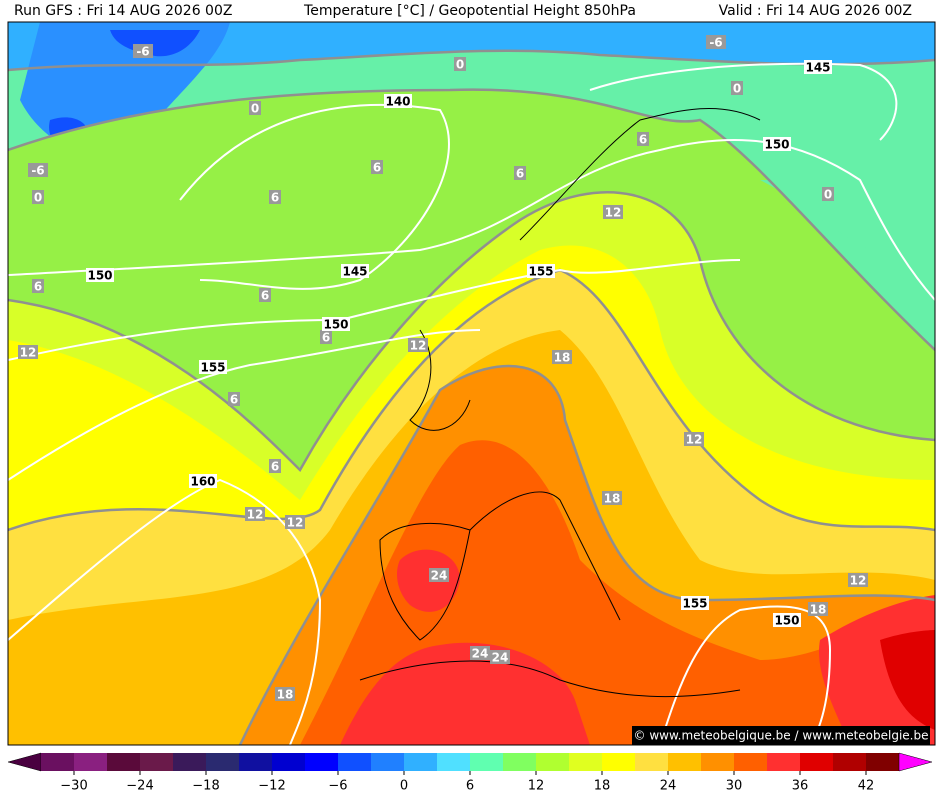 Image resolution: width=940 pixels, height=804 pixels. I want to click on colorbar-label: 24, so click(668, 786).